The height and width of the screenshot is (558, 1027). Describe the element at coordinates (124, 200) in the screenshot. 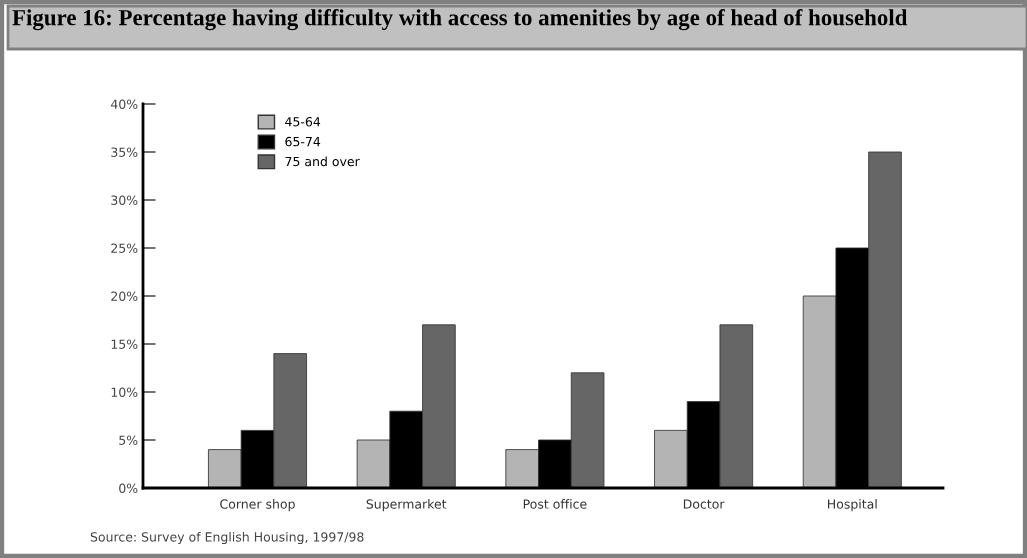

I see `y-tick-label: 30%` at that location.